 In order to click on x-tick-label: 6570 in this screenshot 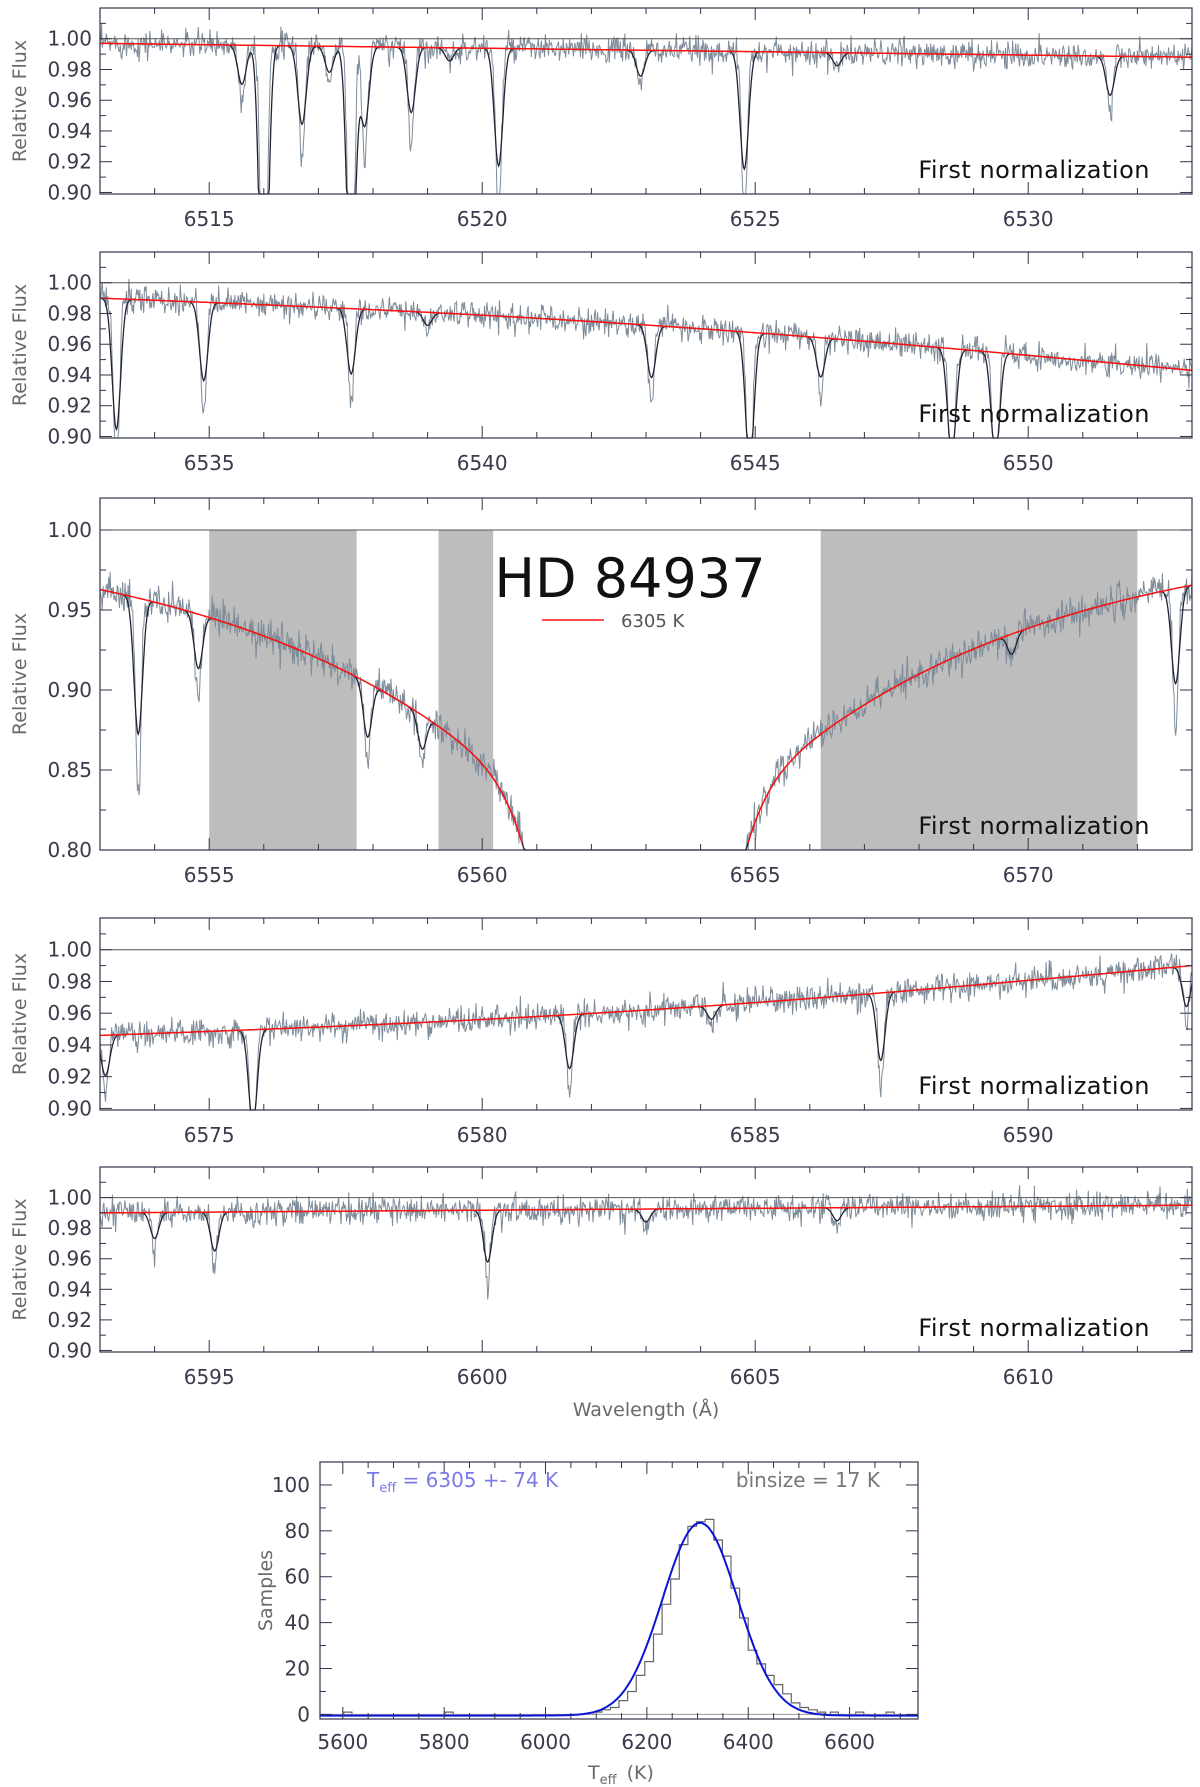, I will do `click(1028, 875)`.